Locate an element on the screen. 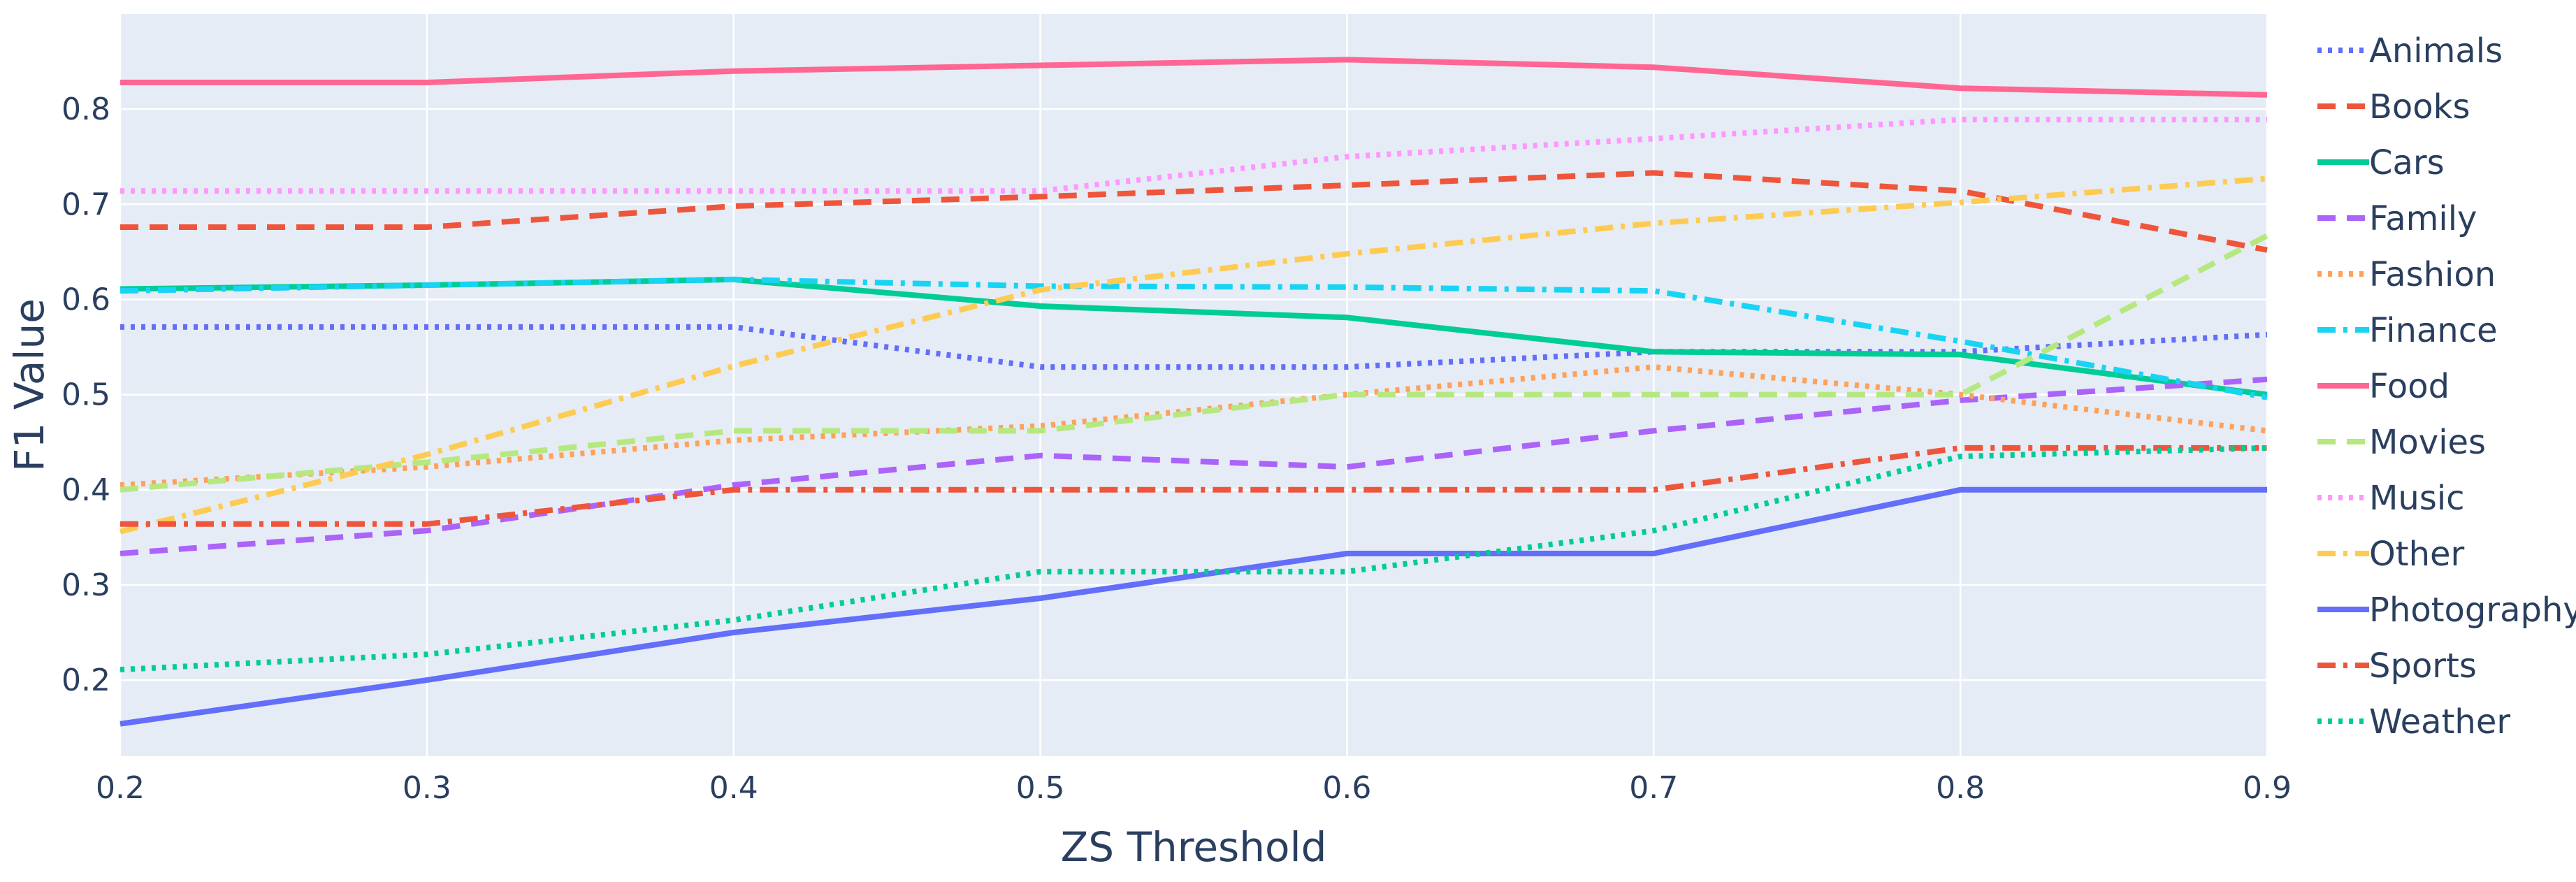  legend-label: Music is located at coordinates (2417, 498).